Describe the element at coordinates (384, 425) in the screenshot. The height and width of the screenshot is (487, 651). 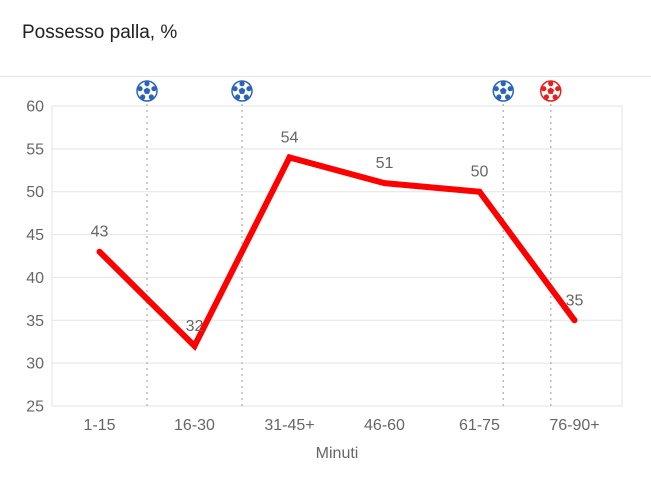
I see `x-tick-label: 46-60` at that location.